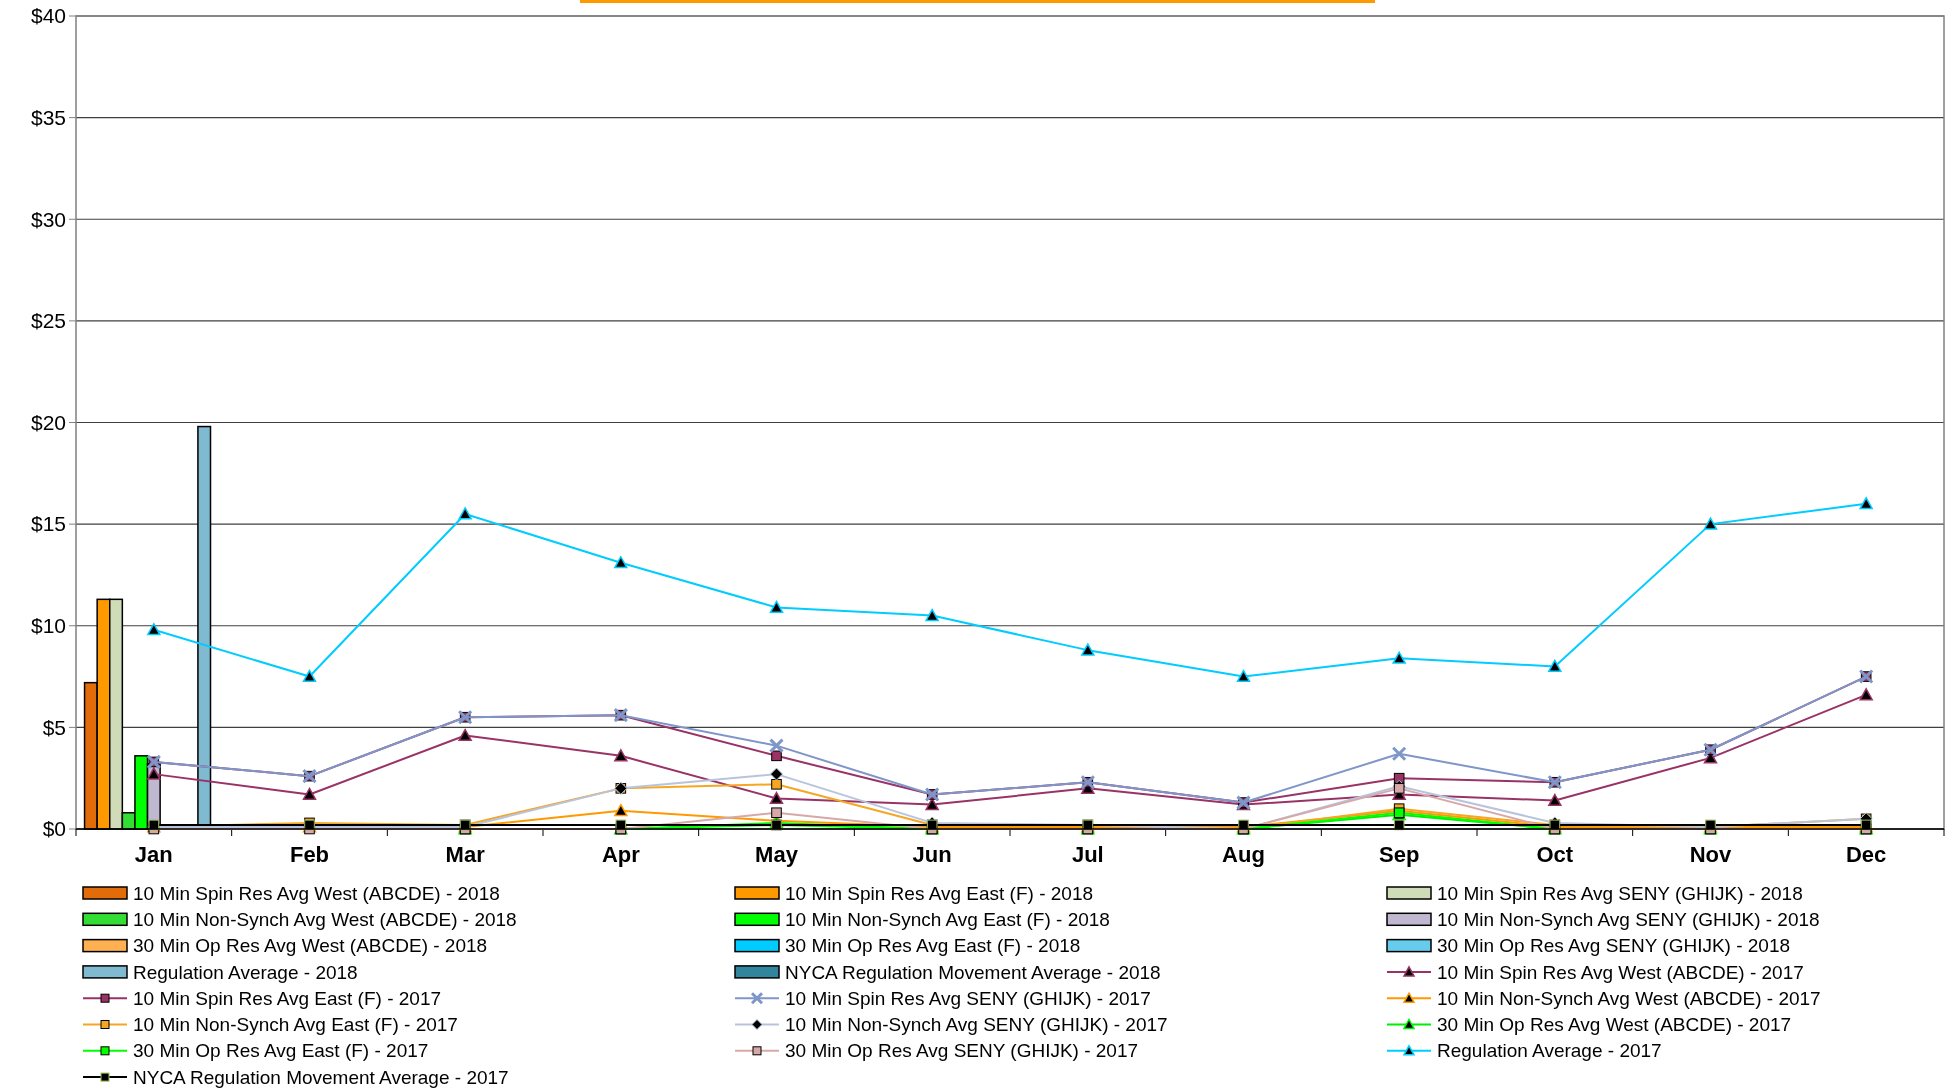  Describe the element at coordinates (325, 919) in the screenshot. I see `legend-label: 10 Min Non-Synch Avg West (ABCDE) - 2018` at that location.